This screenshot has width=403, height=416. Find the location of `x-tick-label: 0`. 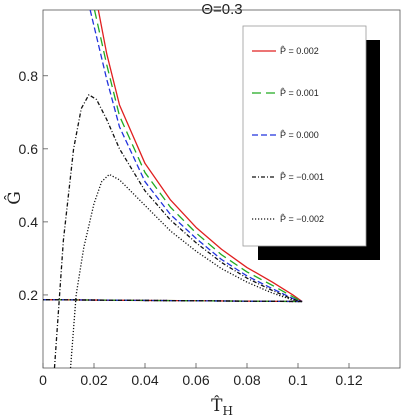

x-tick-label: 0 is located at coordinates (43, 380).